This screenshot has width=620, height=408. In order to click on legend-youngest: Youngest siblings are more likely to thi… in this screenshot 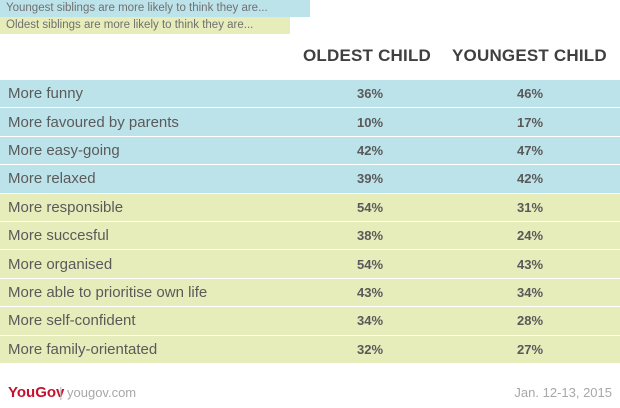, I will do `click(155, 8)`.